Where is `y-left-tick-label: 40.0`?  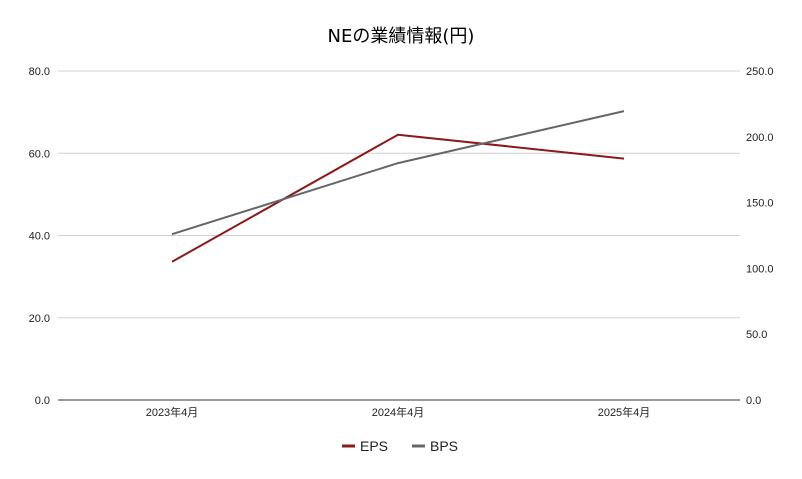 y-left-tick-label: 40.0 is located at coordinates (39, 237).